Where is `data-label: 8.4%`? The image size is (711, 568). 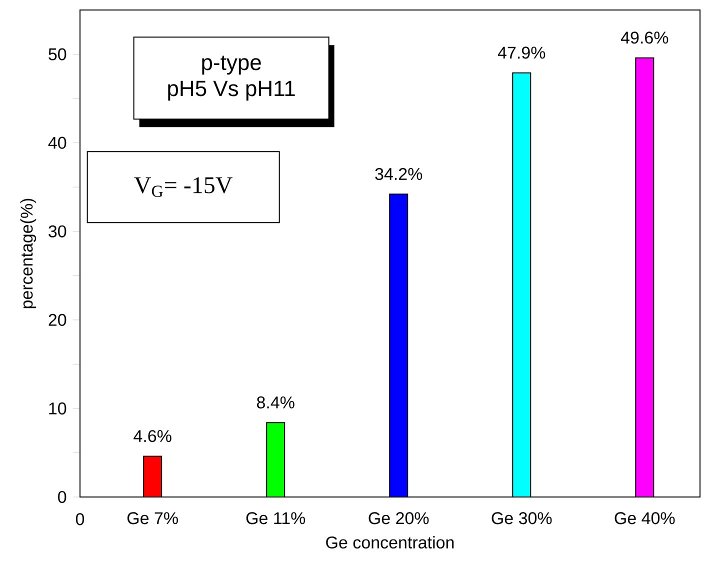 data-label: 8.4% is located at coordinates (275, 402).